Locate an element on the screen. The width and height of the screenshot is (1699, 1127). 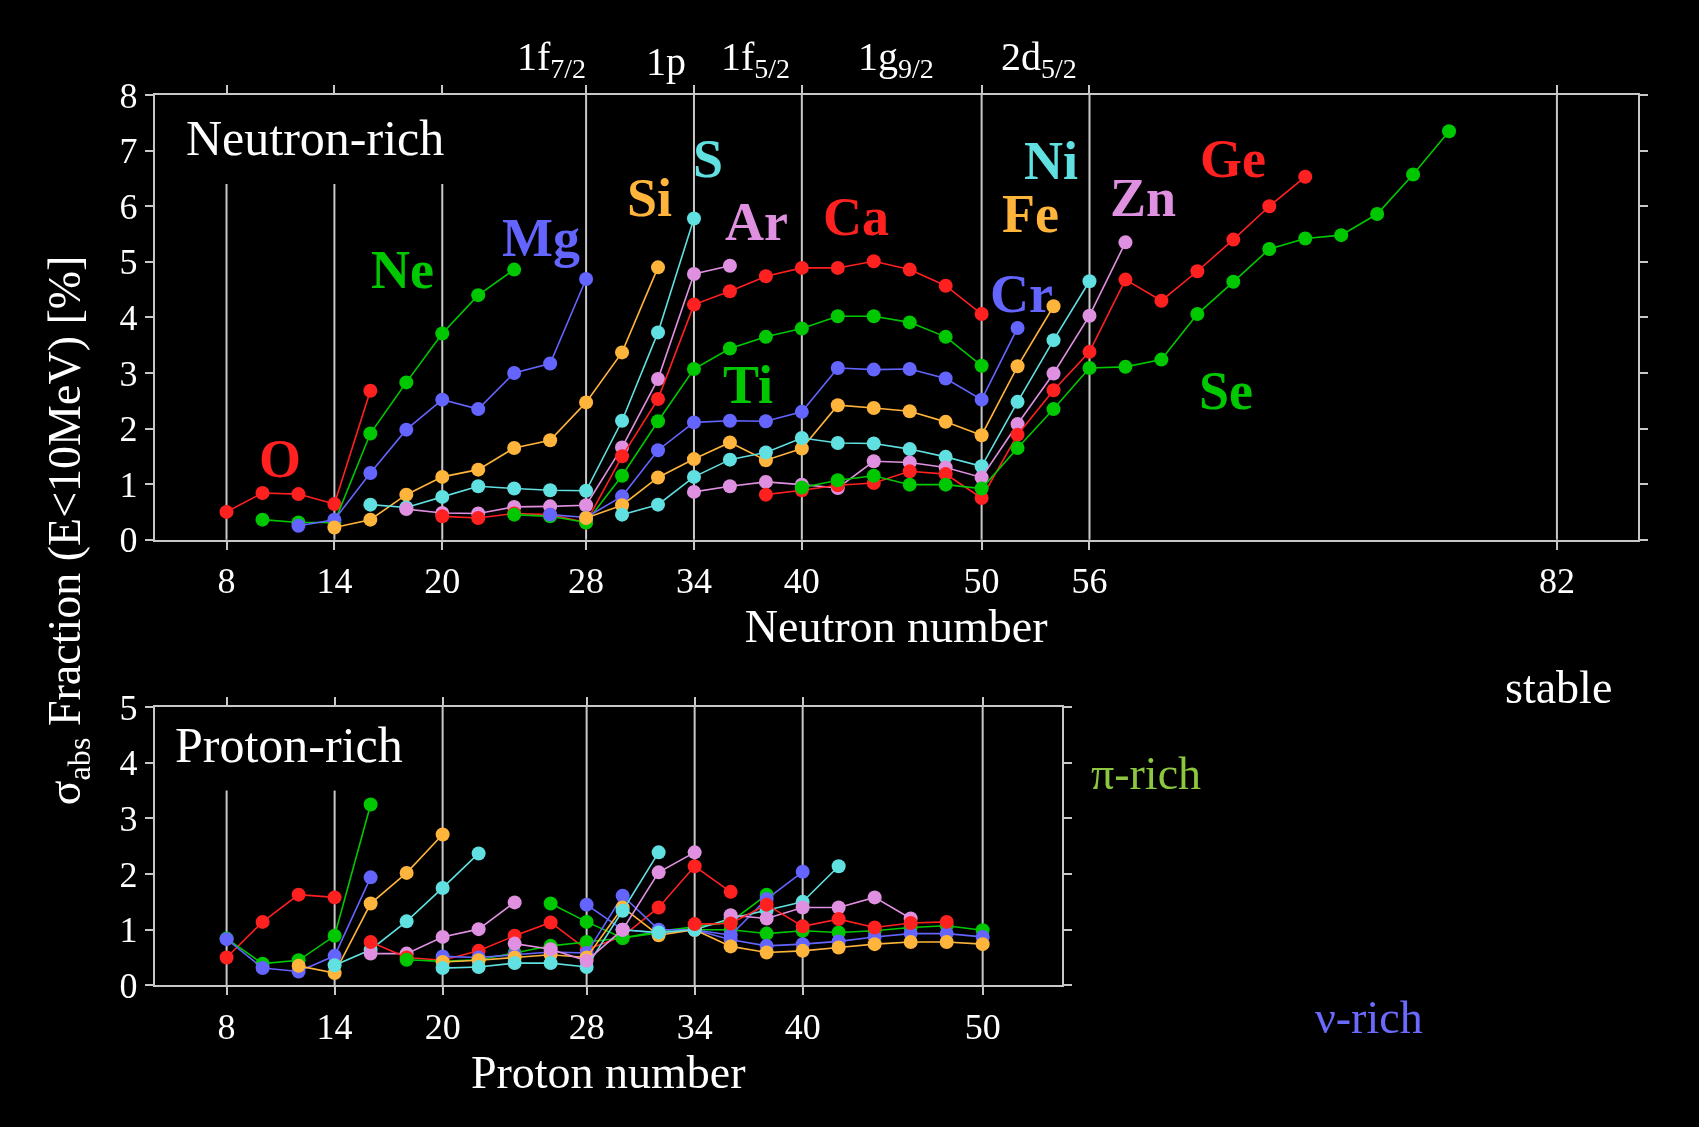
y-tick-label: 7 is located at coordinates (128, 151).